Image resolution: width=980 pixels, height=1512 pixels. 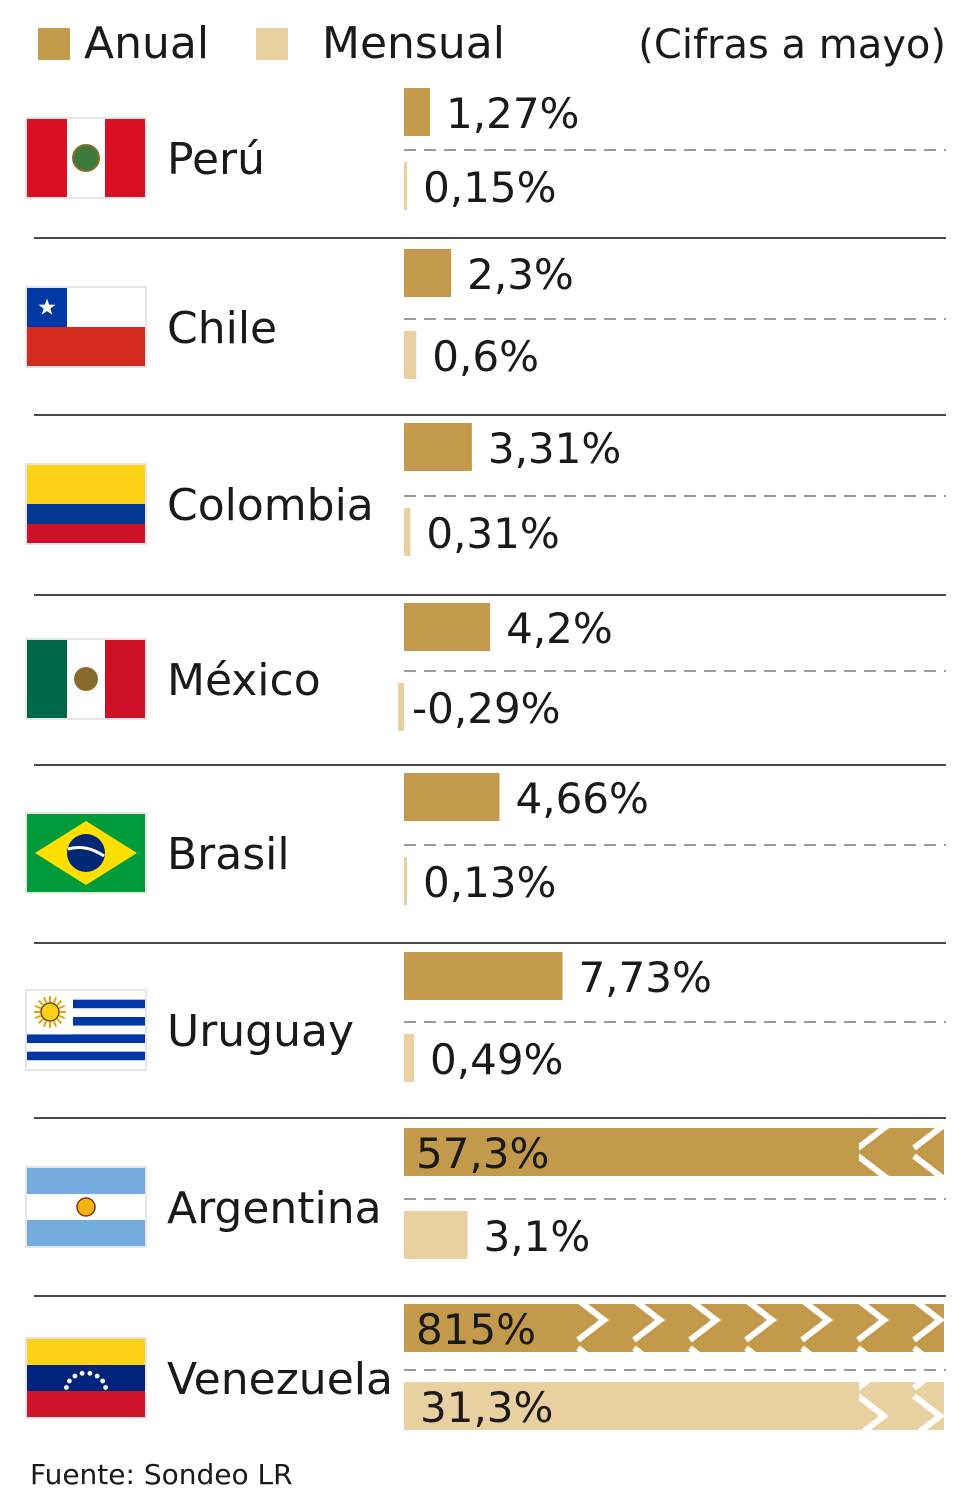 I want to click on value-label-mensual: 0,6%, so click(x=485, y=356).